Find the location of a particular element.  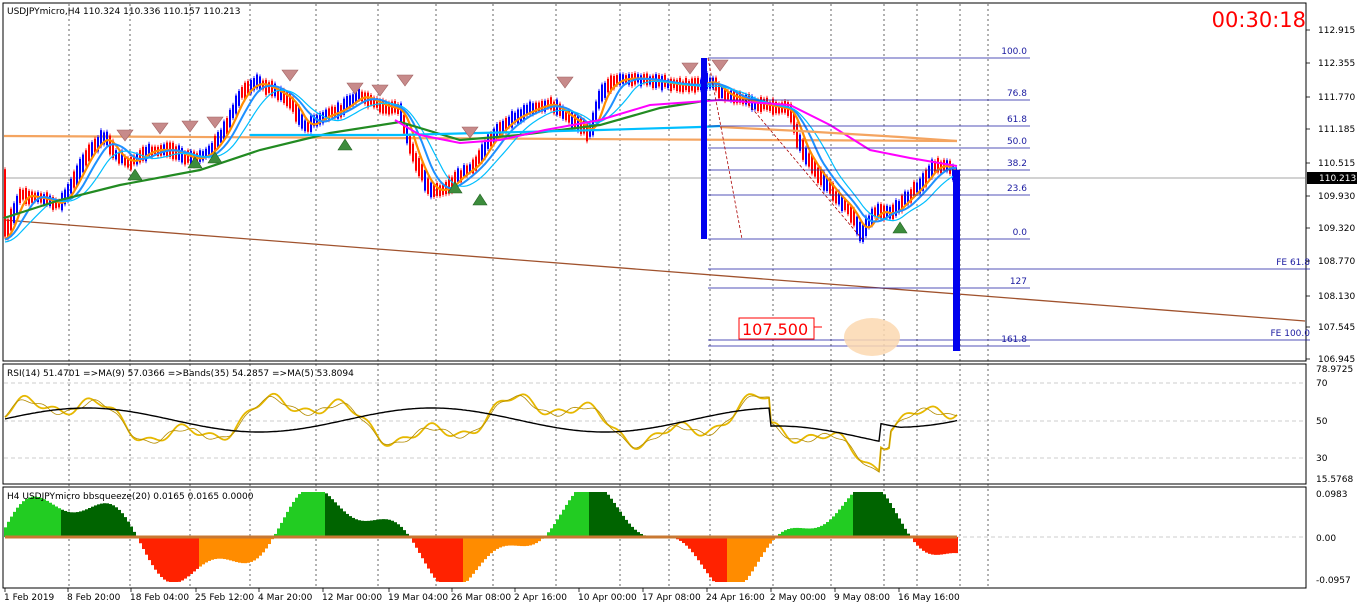

target-box is located at coordinates (776, 328).